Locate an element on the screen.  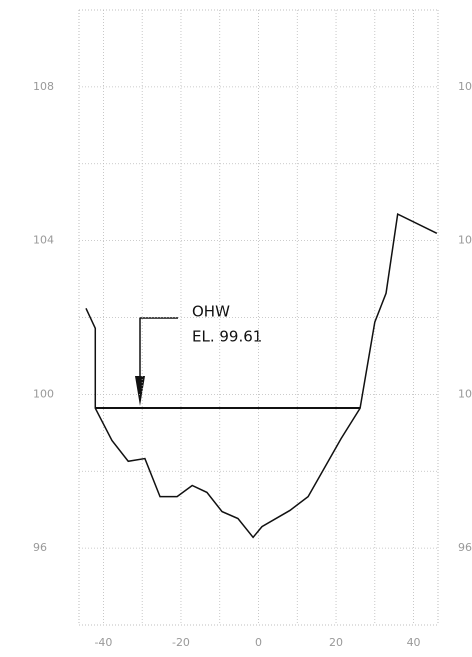
y-tick-label: 100 is located at coordinates (43, 393).